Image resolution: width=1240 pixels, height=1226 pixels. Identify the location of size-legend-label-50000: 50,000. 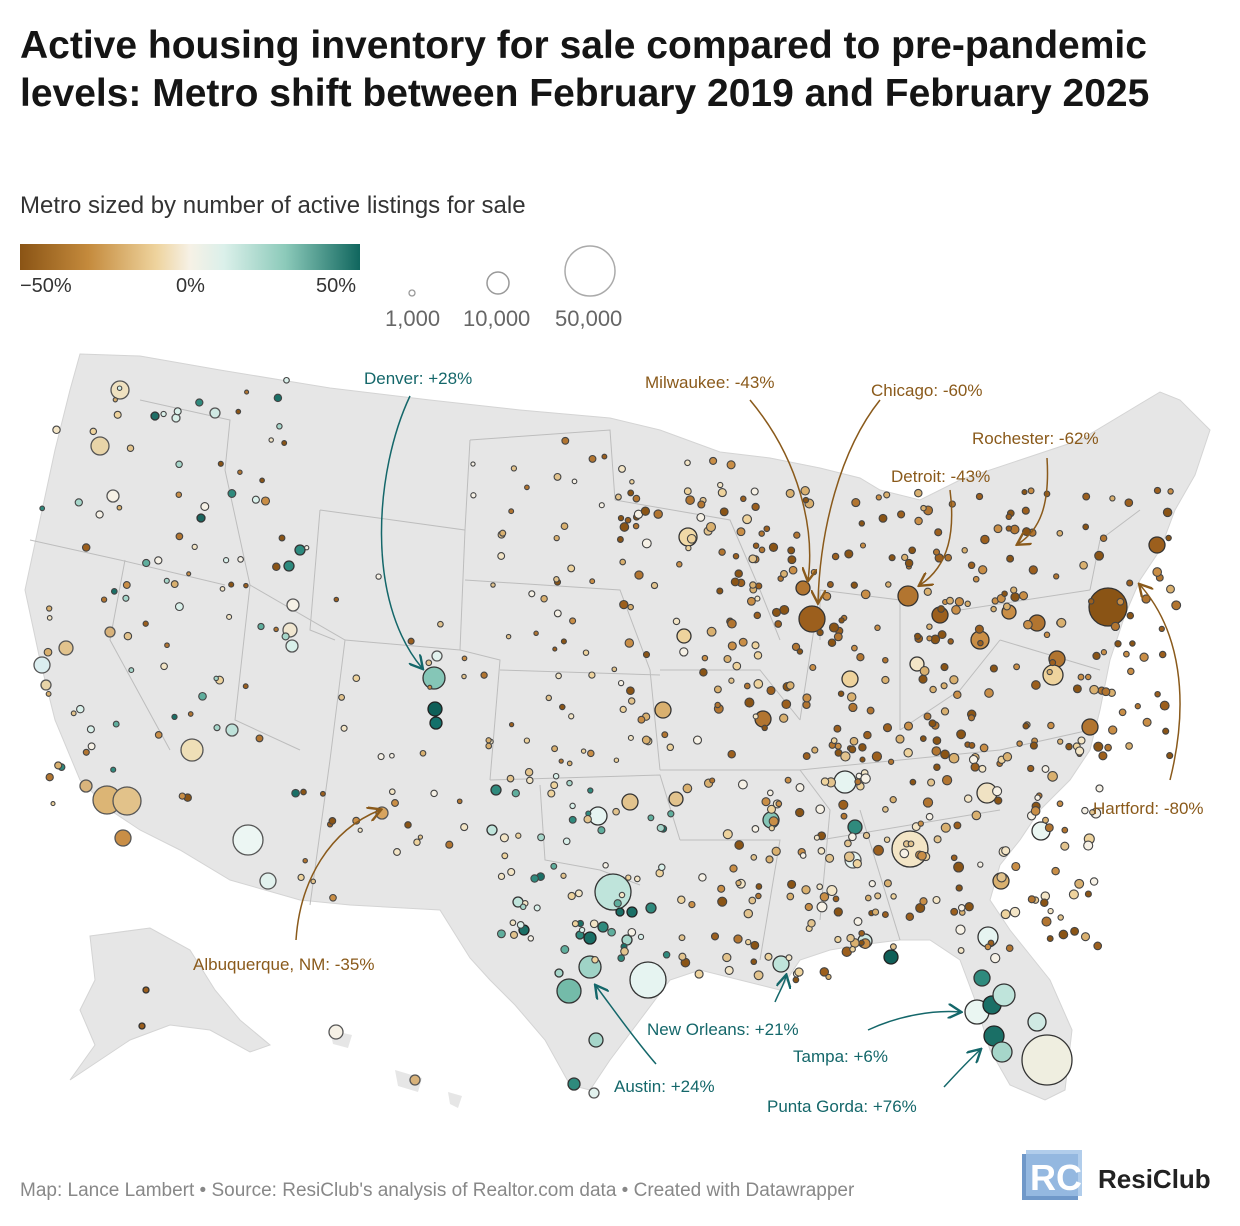
(589, 318).